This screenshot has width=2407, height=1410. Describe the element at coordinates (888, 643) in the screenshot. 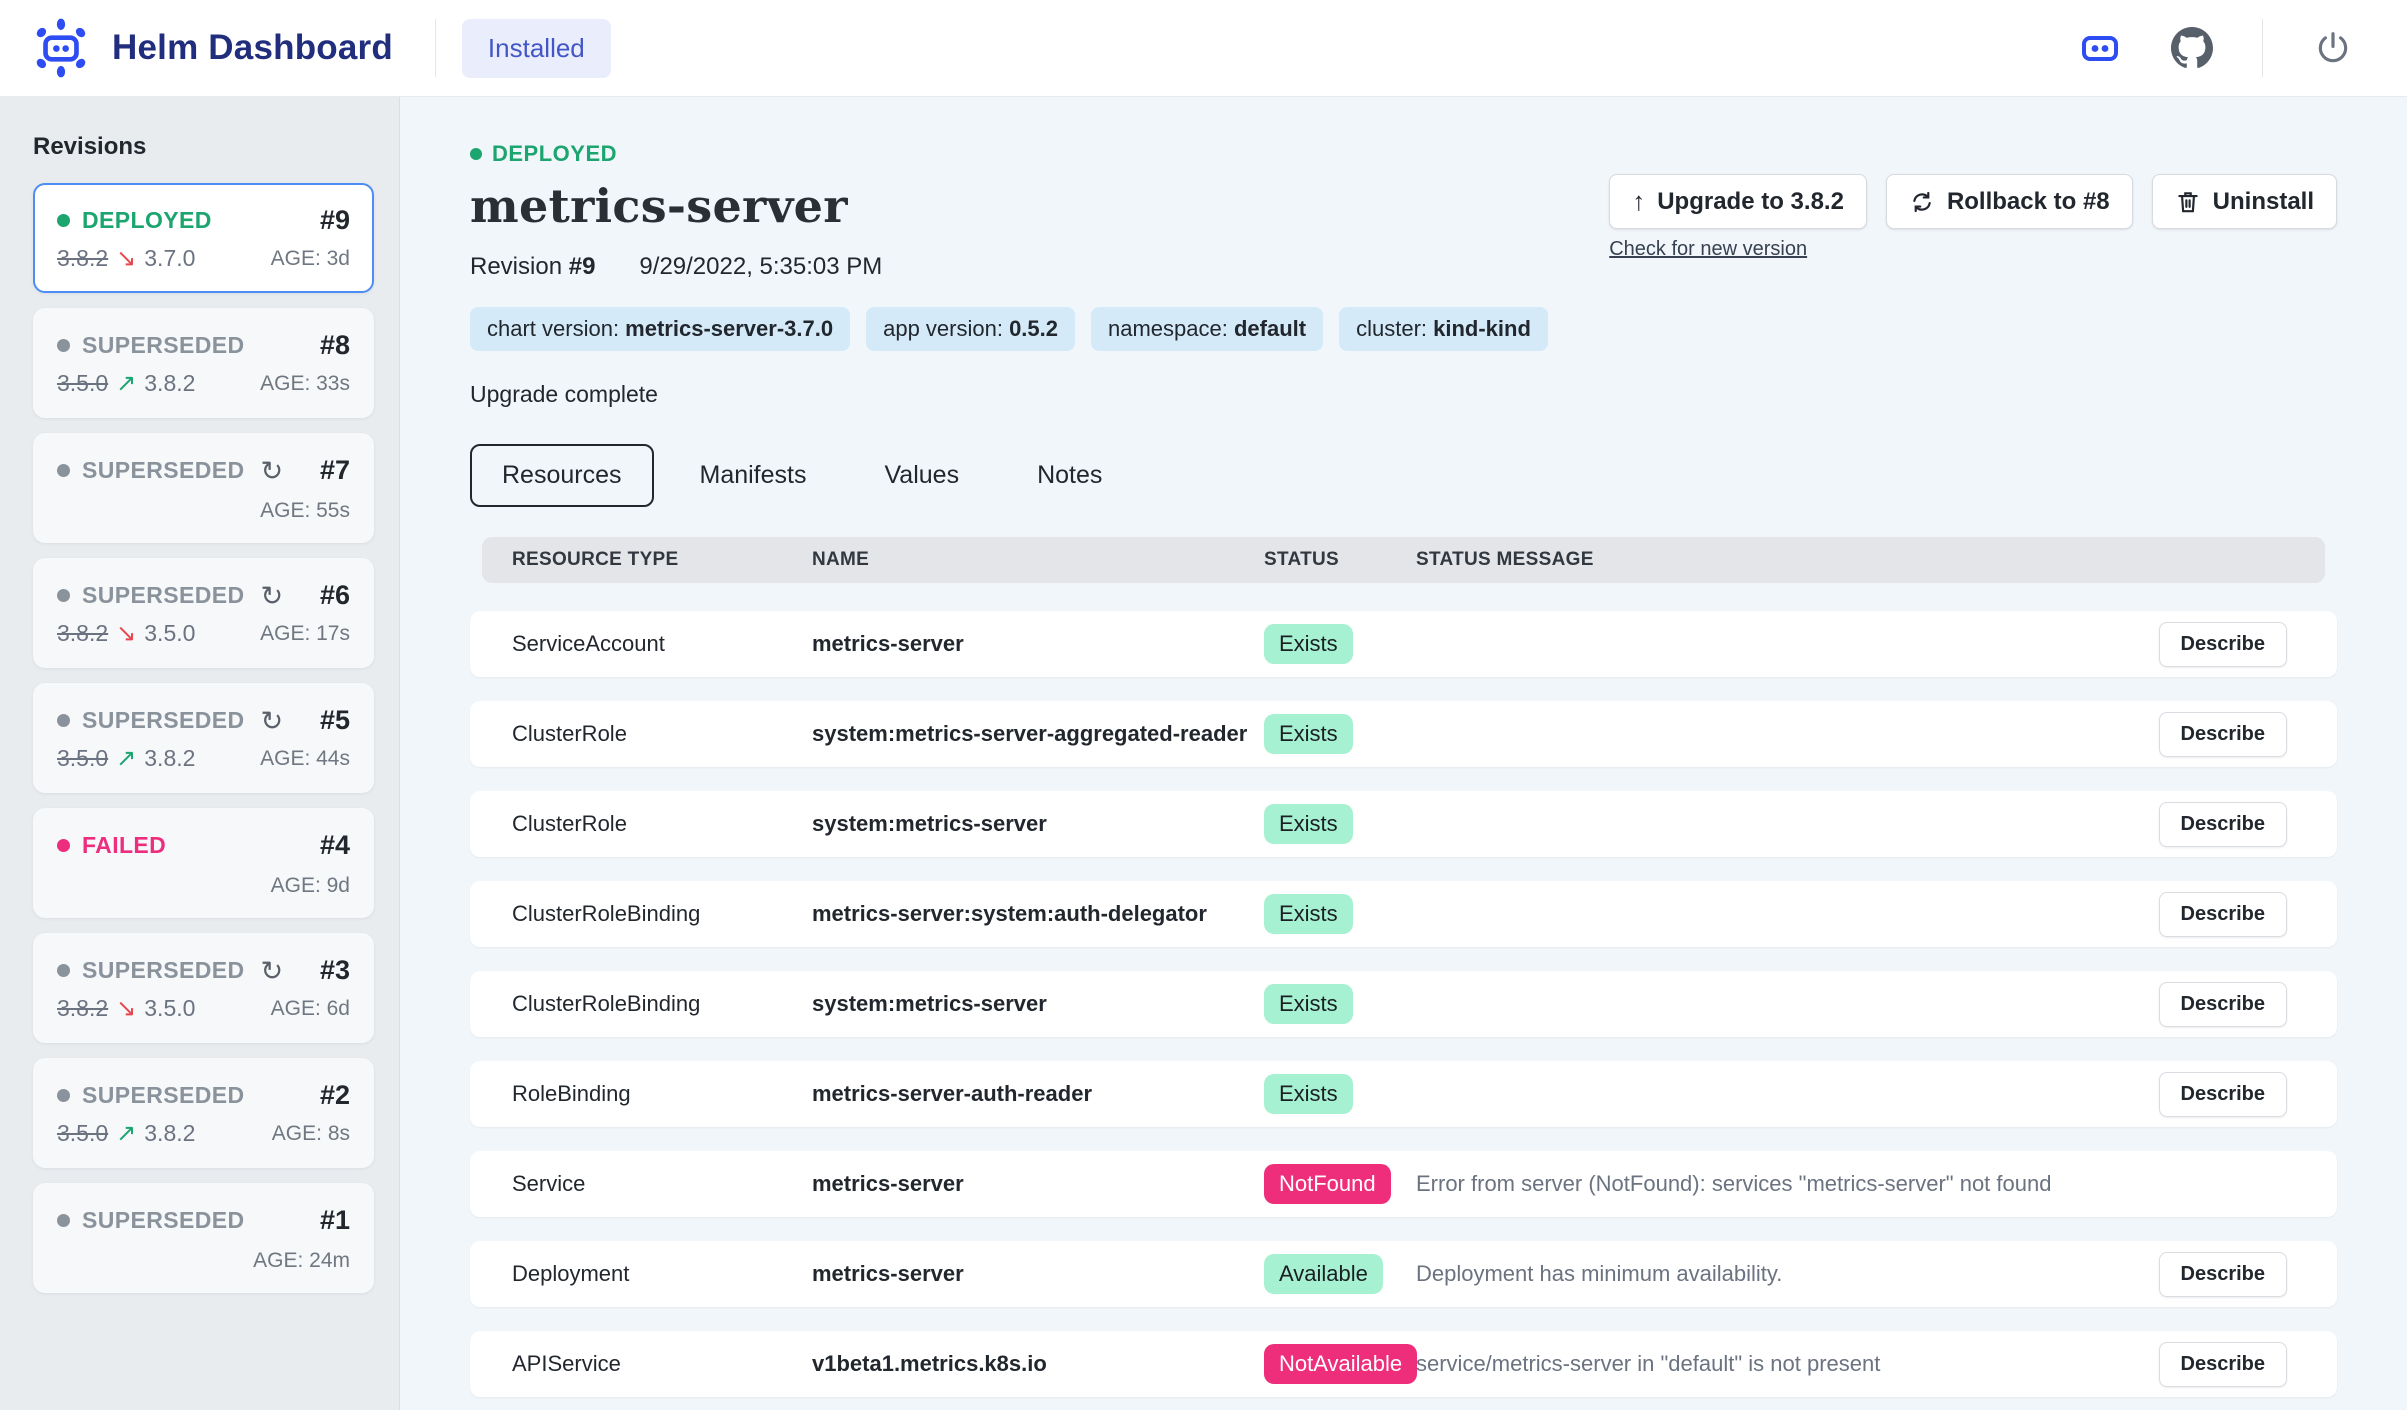

I see `resource-name-cell: metrics-server` at that location.